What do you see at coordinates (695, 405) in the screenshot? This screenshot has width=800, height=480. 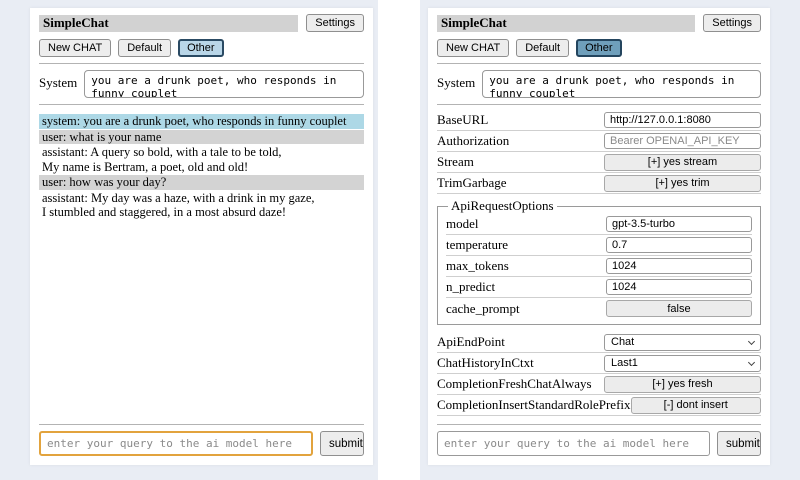 I see `completion-insert-role-prefix-toggle-button: [-] dont insert` at bounding box center [695, 405].